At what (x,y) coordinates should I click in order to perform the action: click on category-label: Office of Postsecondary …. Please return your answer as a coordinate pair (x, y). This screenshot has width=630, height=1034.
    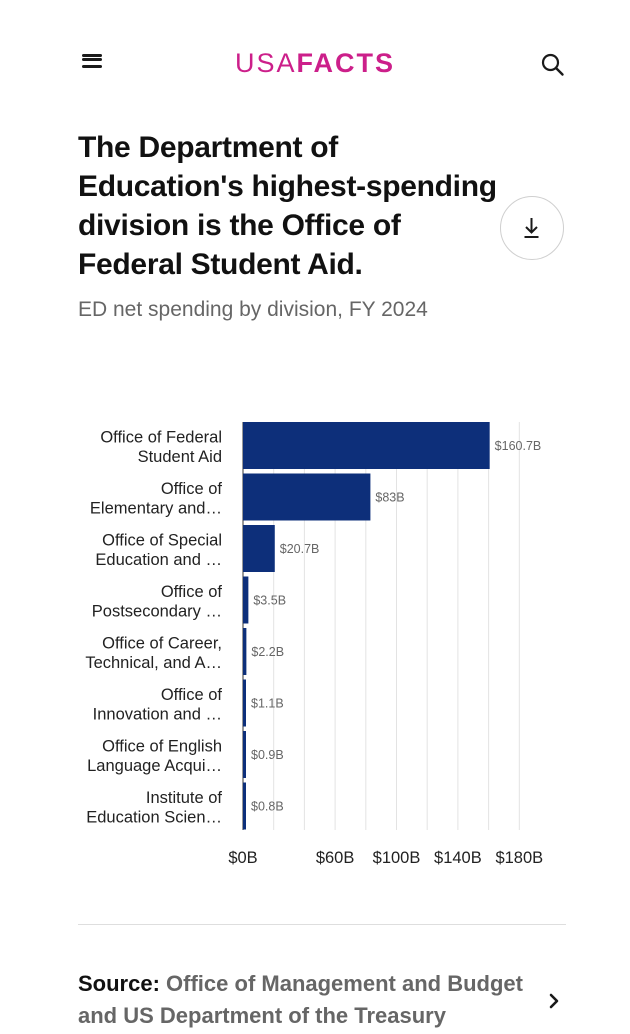
    Looking at the image, I should click on (157, 602).